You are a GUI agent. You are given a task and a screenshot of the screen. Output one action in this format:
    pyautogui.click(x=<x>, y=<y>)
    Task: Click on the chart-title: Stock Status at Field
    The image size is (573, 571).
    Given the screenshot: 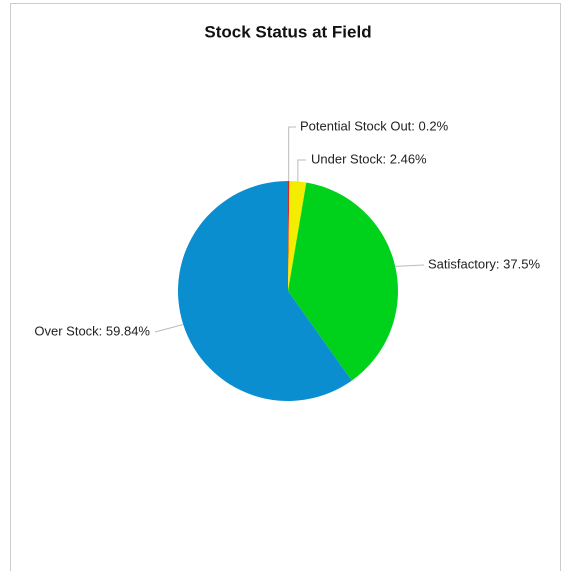 What is the action you would take?
    pyautogui.click(x=287, y=31)
    